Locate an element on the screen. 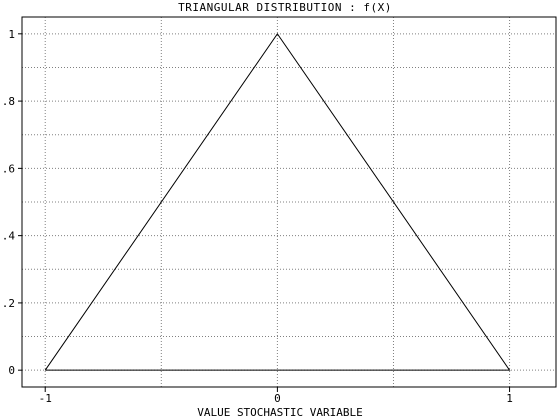 The width and height of the screenshot is (559, 420). y-tick-label: .6 is located at coordinates (8, 168).